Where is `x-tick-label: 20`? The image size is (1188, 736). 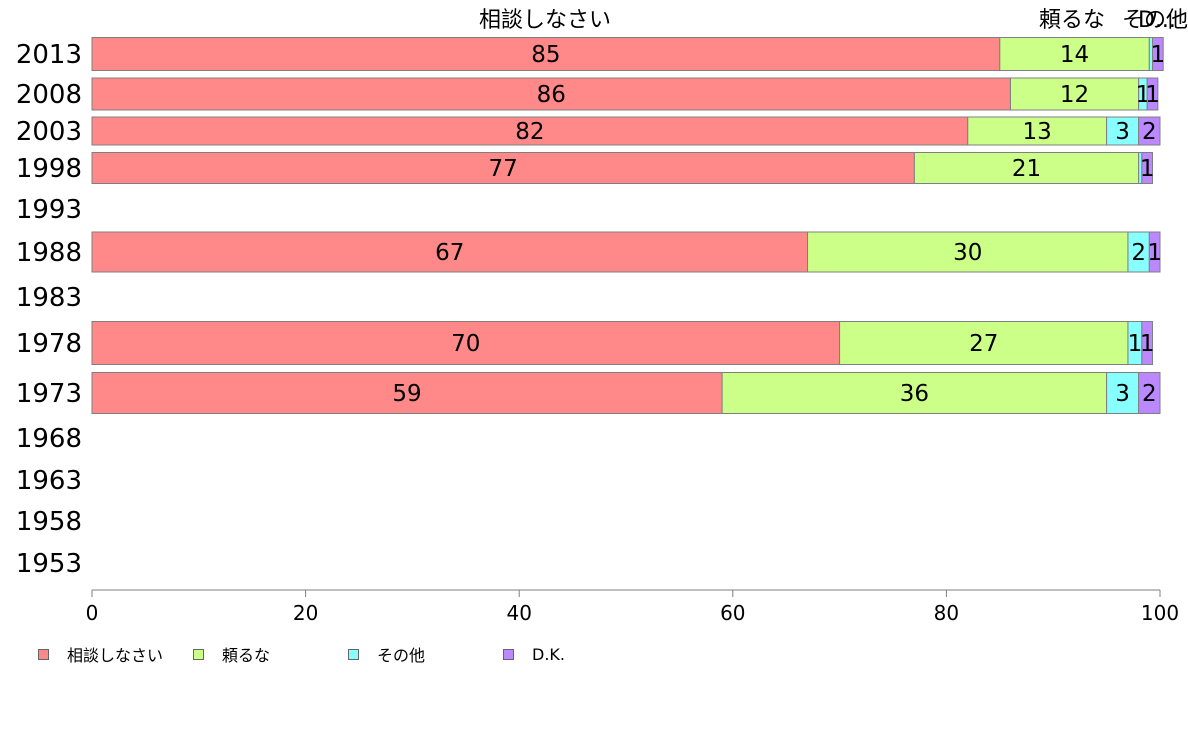 x-tick-label: 20 is located at coordinates (305, 613).